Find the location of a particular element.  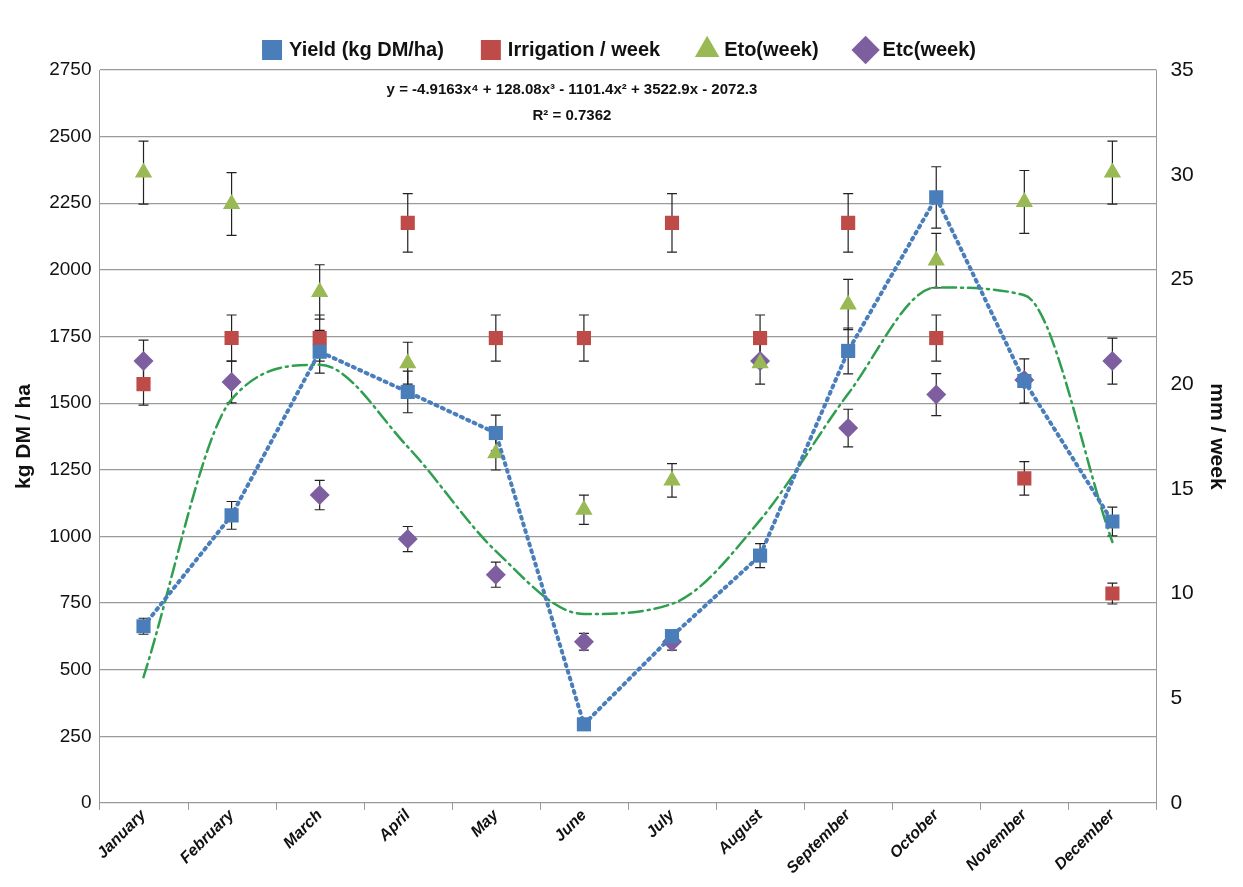

y-tick-label: 2500 is located at coordinates (70, 135).